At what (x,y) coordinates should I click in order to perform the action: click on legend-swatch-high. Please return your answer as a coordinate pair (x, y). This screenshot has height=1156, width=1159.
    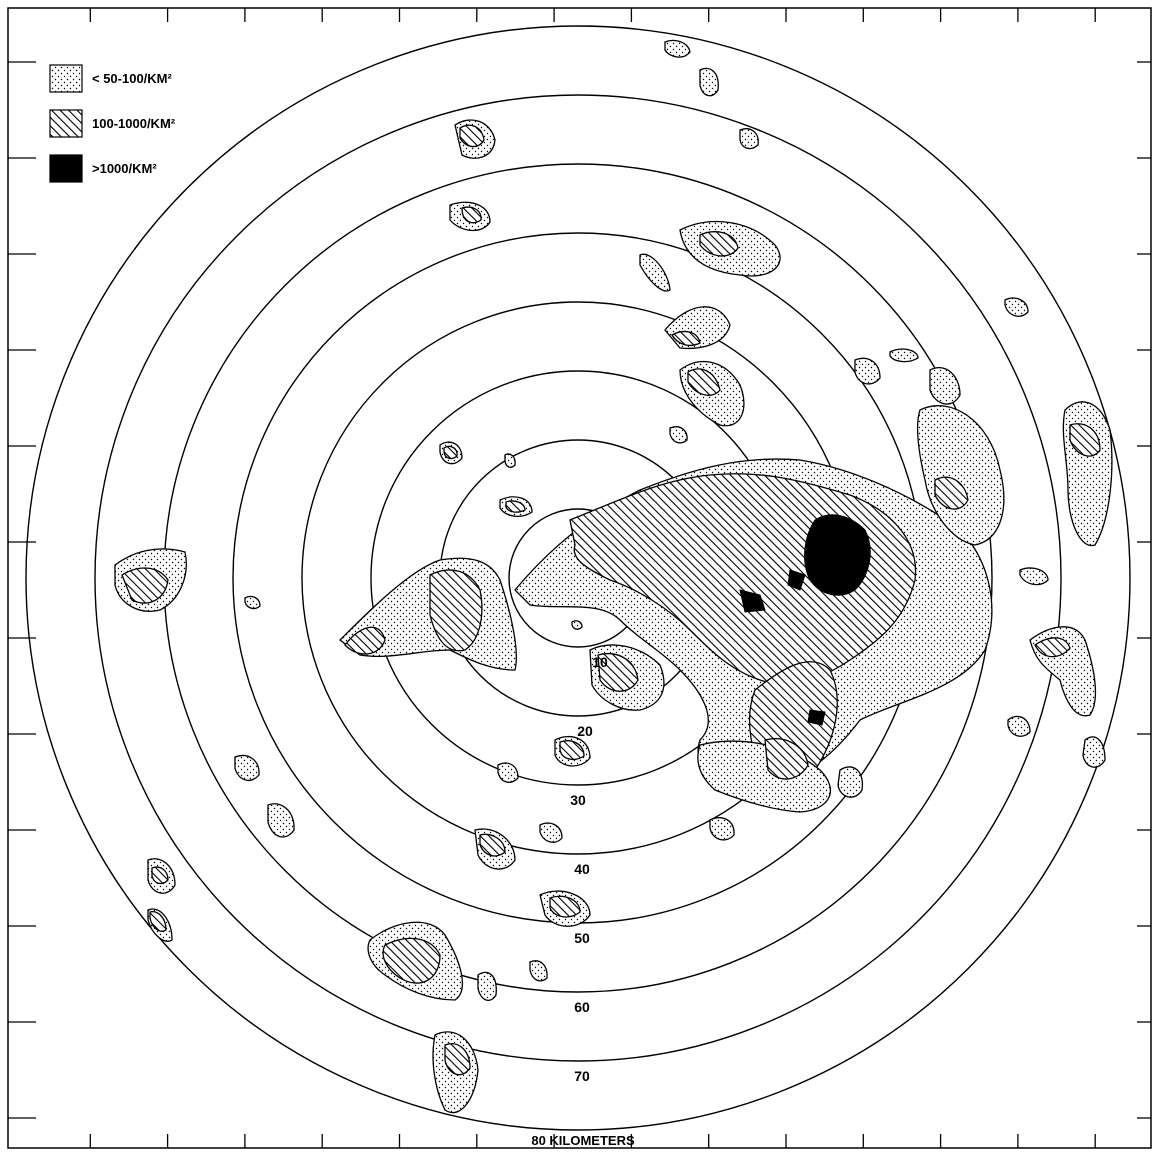
    Looking at the image, I should click on (66, 168).